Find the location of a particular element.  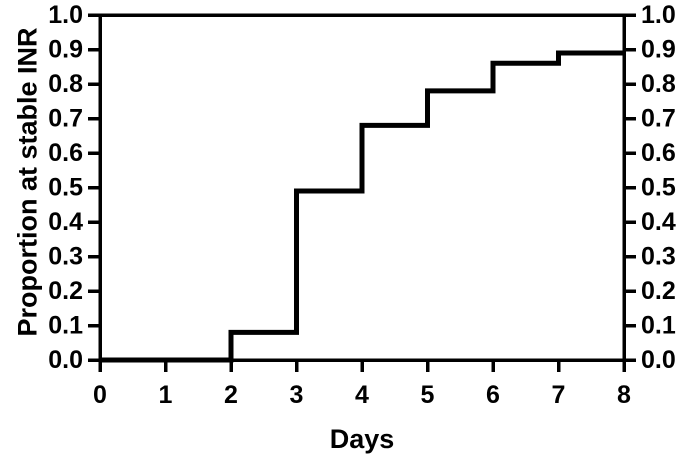

y-tick-label-right: 0.9 is located at coordinates (658, 50).